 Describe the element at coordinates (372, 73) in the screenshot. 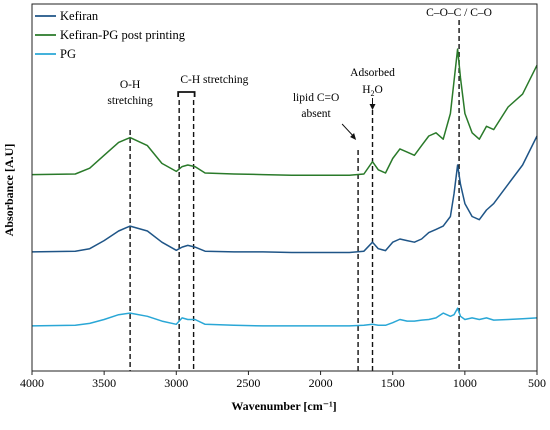

I see `annotation-adsorbed-line1: Adsorbed` at that location.